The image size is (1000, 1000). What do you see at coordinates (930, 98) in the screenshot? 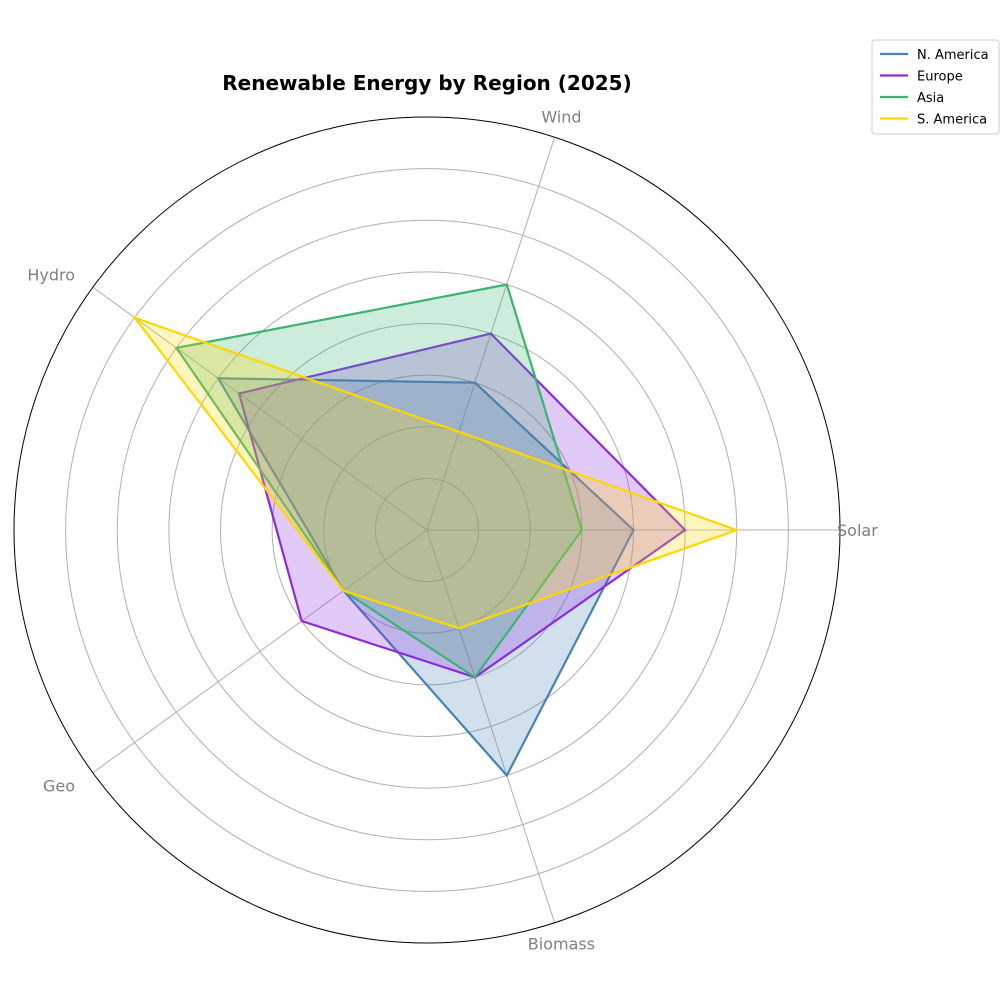
I see `legend-label-2: Asia` at bounding box center [930, 98].